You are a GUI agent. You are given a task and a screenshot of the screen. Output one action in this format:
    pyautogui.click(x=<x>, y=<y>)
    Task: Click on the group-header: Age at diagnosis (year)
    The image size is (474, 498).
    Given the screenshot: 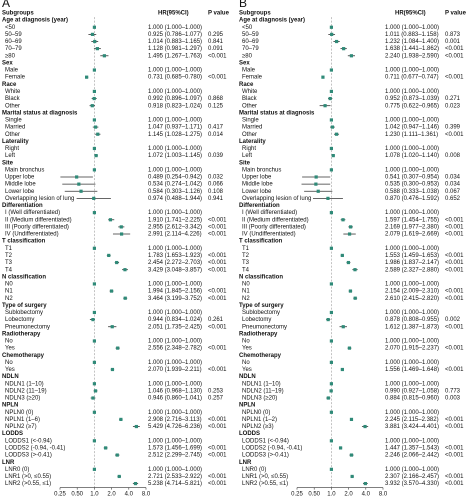 What is the action you would take?
    pyautogui.click(x=272, y=21)
    